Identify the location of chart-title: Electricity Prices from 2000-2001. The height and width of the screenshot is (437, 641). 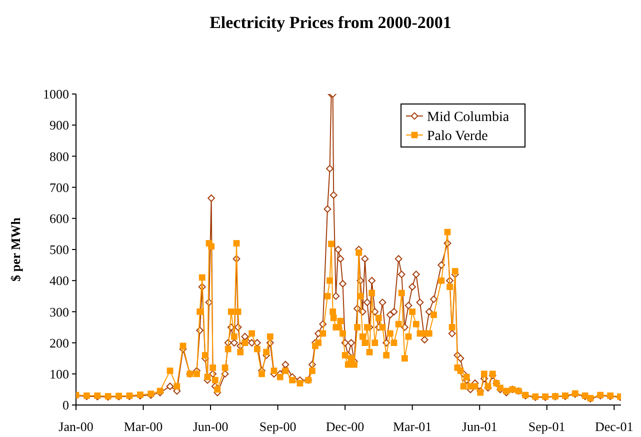
(331, 22).